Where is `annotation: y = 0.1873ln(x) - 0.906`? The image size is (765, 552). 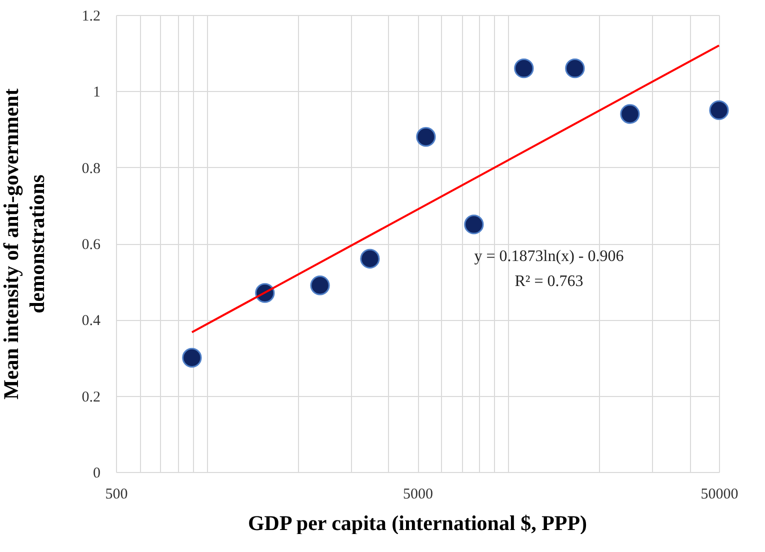
annotation: y = 0.1873ln(x) - 0.906 is located at coordinates (549, 256).